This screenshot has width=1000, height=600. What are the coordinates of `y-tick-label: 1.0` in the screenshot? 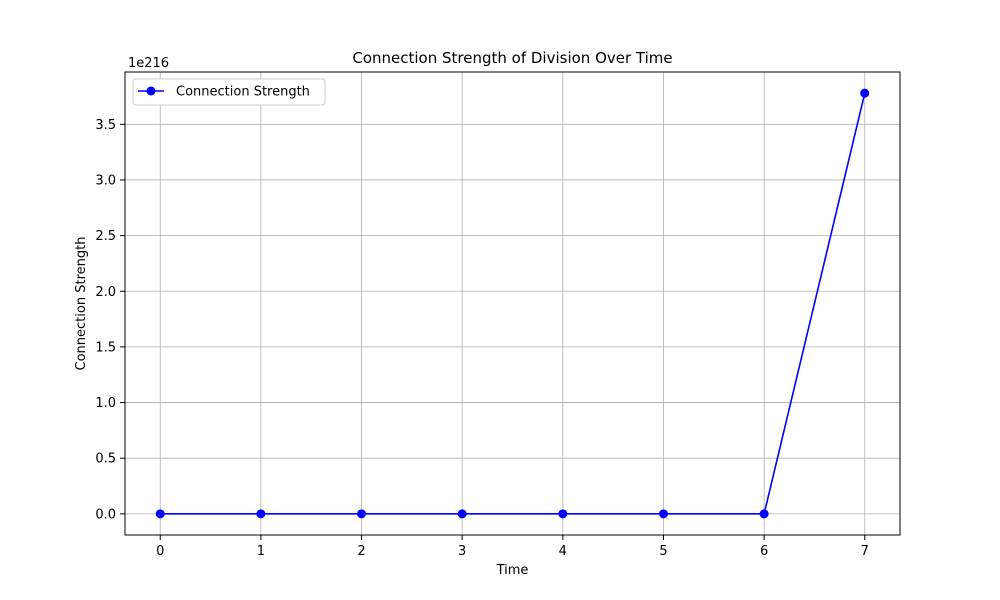 It's located at (105, 403).